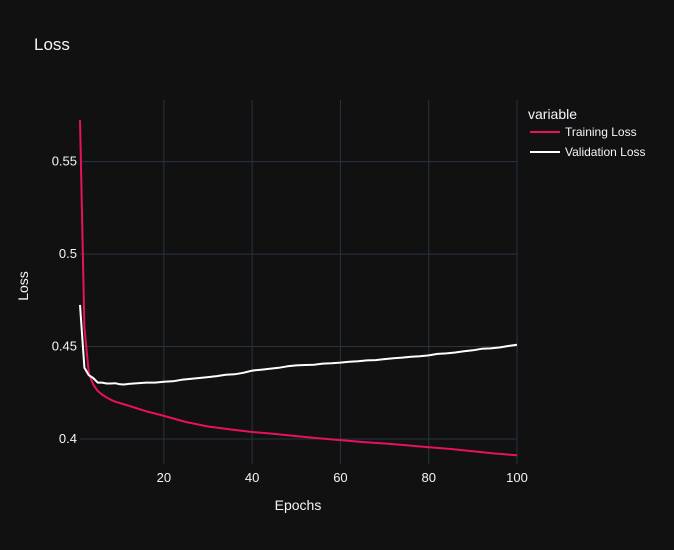  Describe the element at coordinates (252, 477) in the screenshot. I see `x-tick-label: 40` at that location.